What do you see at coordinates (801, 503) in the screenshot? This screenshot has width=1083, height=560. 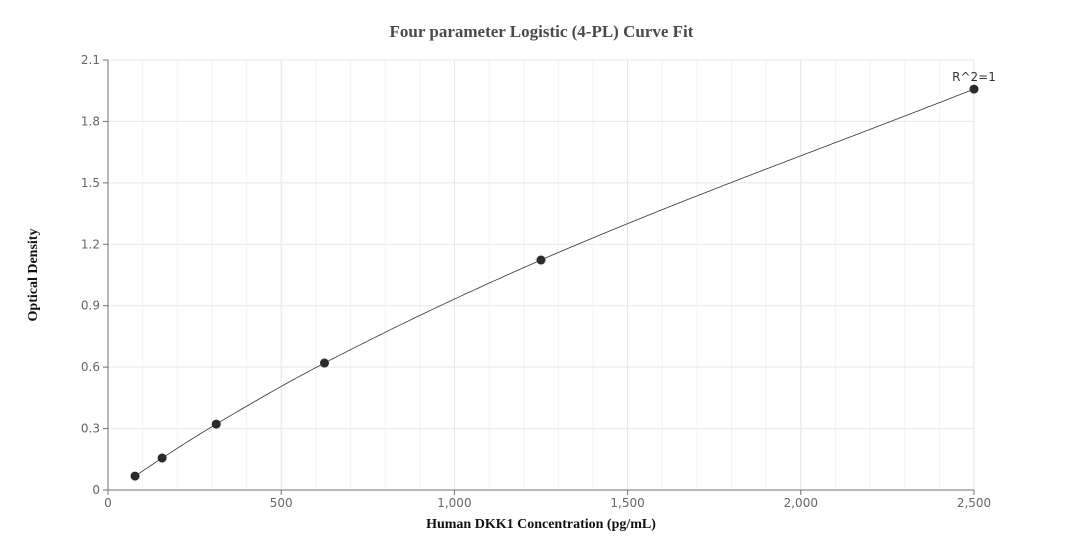 I see `x-tick-label: 2,000` at bounding box center [801, 503].